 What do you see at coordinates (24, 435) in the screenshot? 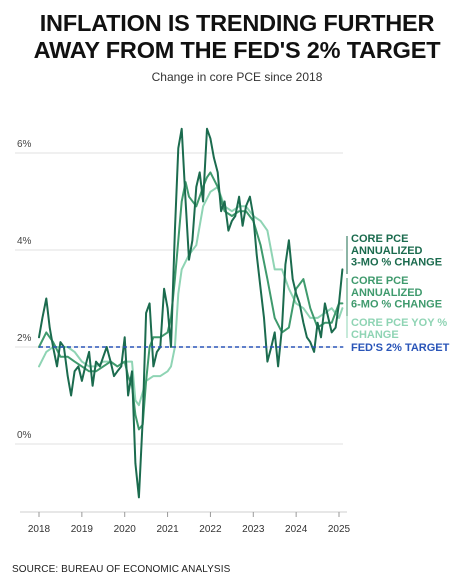
I see `y-tick-label-0: 0%` at bounding box center [24, 435].